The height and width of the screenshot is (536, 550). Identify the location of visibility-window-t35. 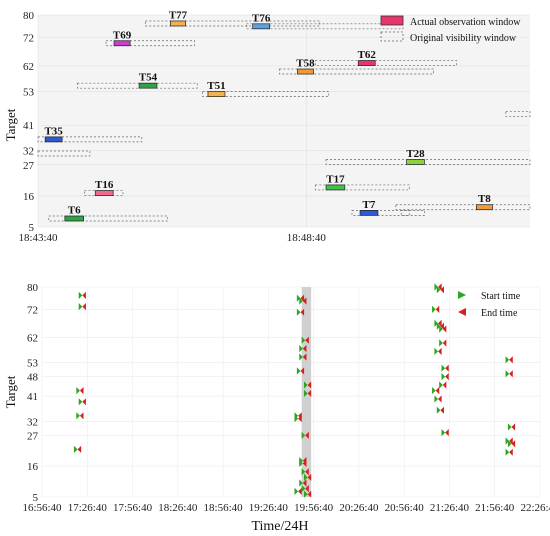
(90, 139).